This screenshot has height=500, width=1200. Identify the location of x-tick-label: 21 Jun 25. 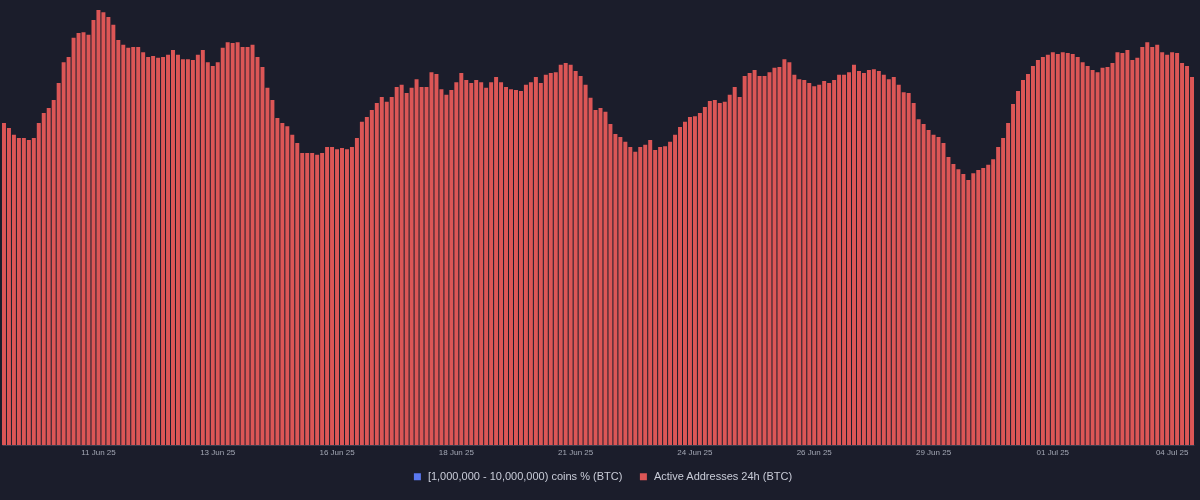
(576, 452).